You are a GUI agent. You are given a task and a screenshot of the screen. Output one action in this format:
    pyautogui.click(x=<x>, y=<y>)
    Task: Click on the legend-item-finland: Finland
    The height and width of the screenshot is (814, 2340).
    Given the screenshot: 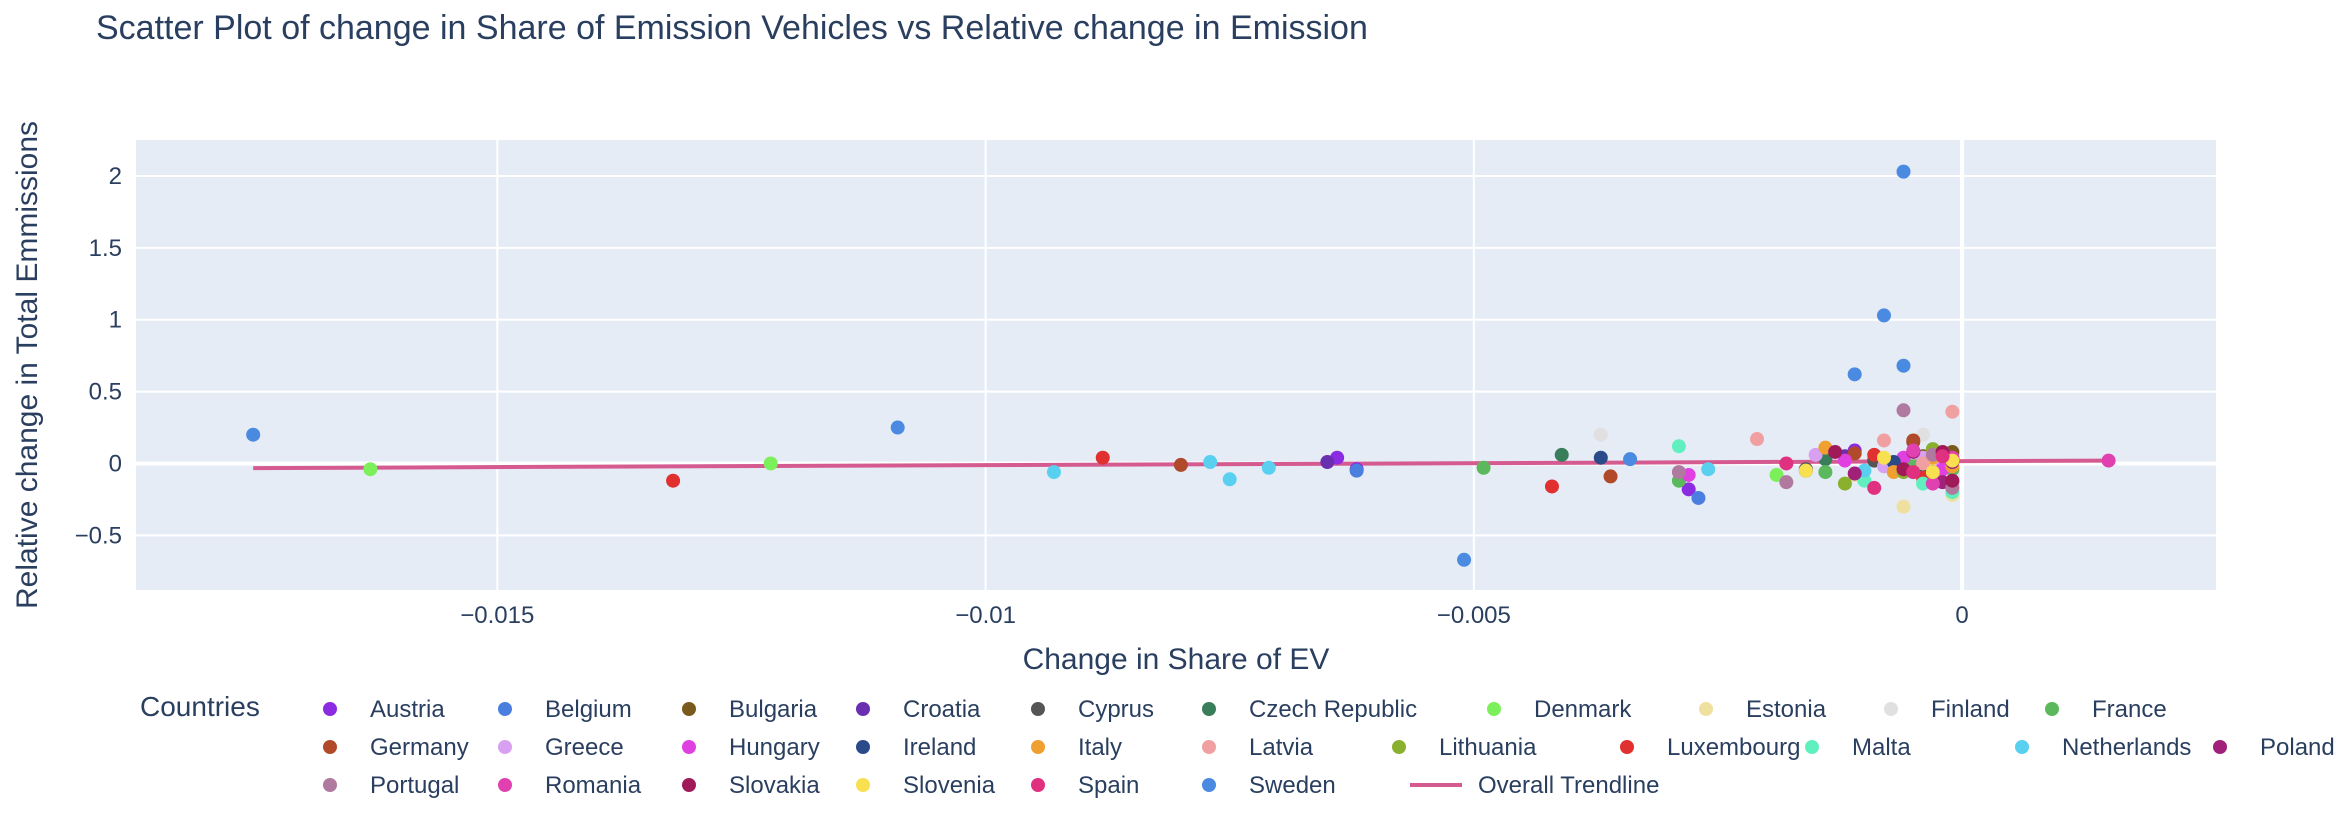 What is the action you would take?
    pyautogui.click(x=1947, y=709)
    